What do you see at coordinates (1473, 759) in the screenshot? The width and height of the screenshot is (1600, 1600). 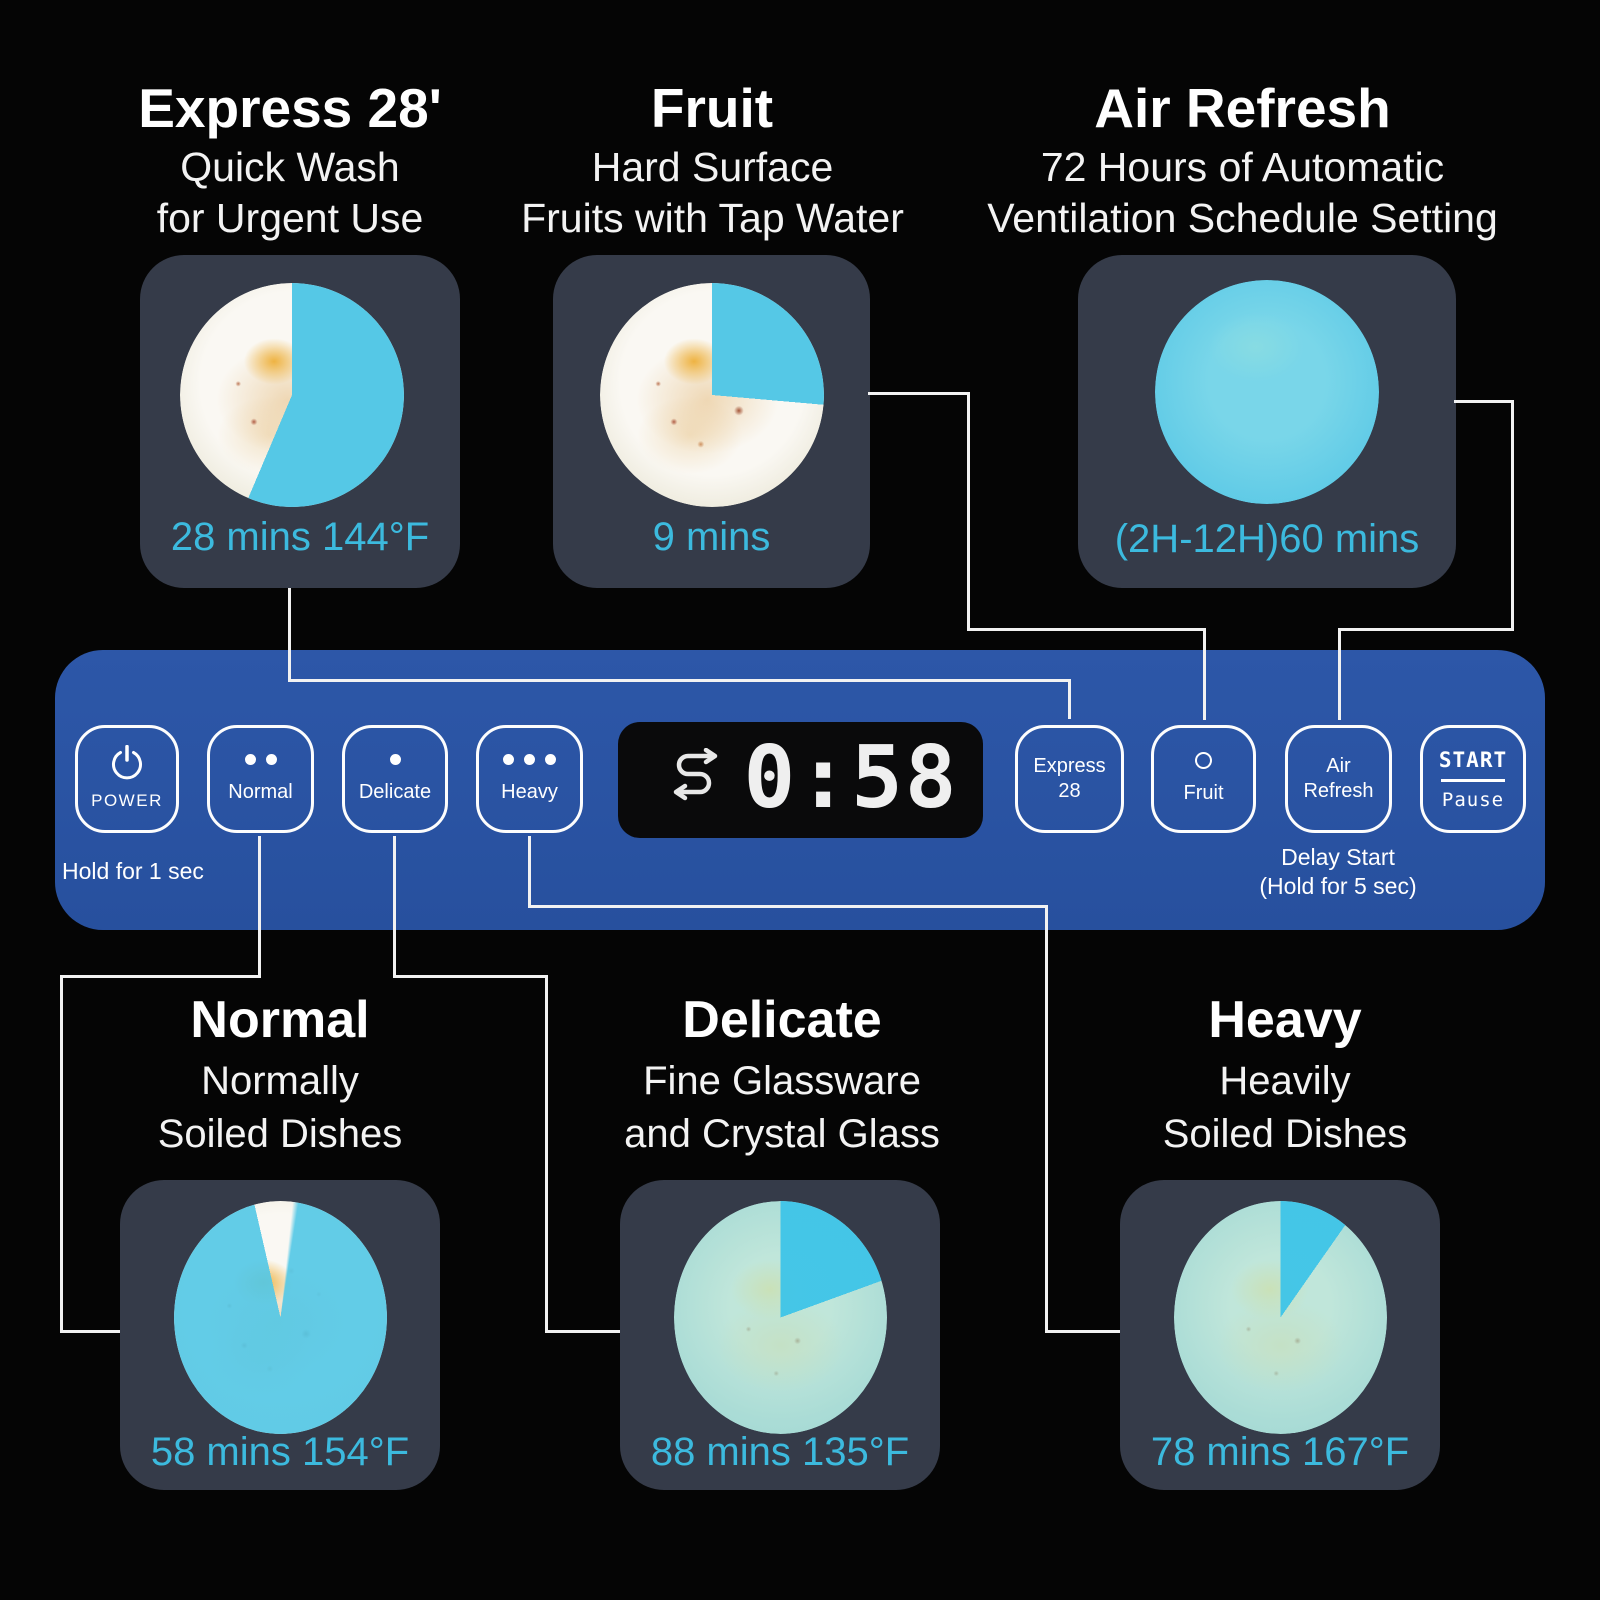 I see `start-label: START` at bounding box center [1473, 759].